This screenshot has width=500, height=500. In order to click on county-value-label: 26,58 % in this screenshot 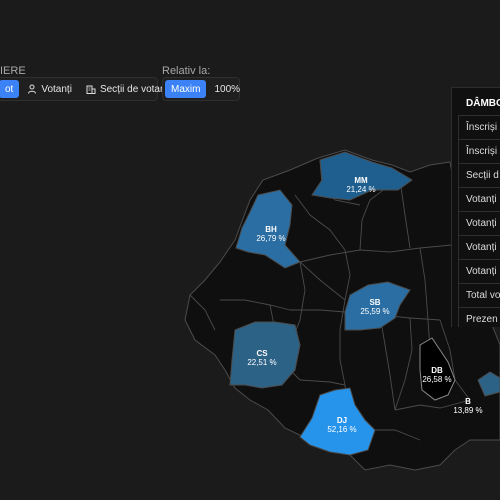, I will do `click(436, 379)`.